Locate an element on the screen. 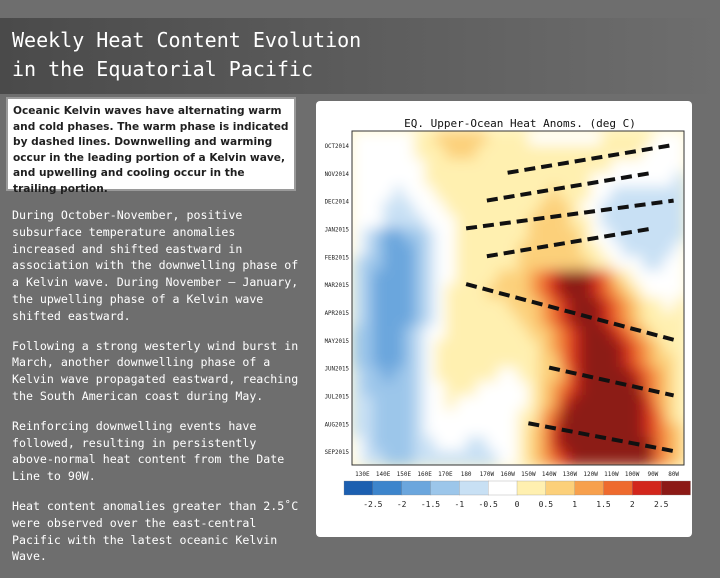 The image size is (720, 578). colorbar-tick-label: 0 is located at coordinates (517, 504).